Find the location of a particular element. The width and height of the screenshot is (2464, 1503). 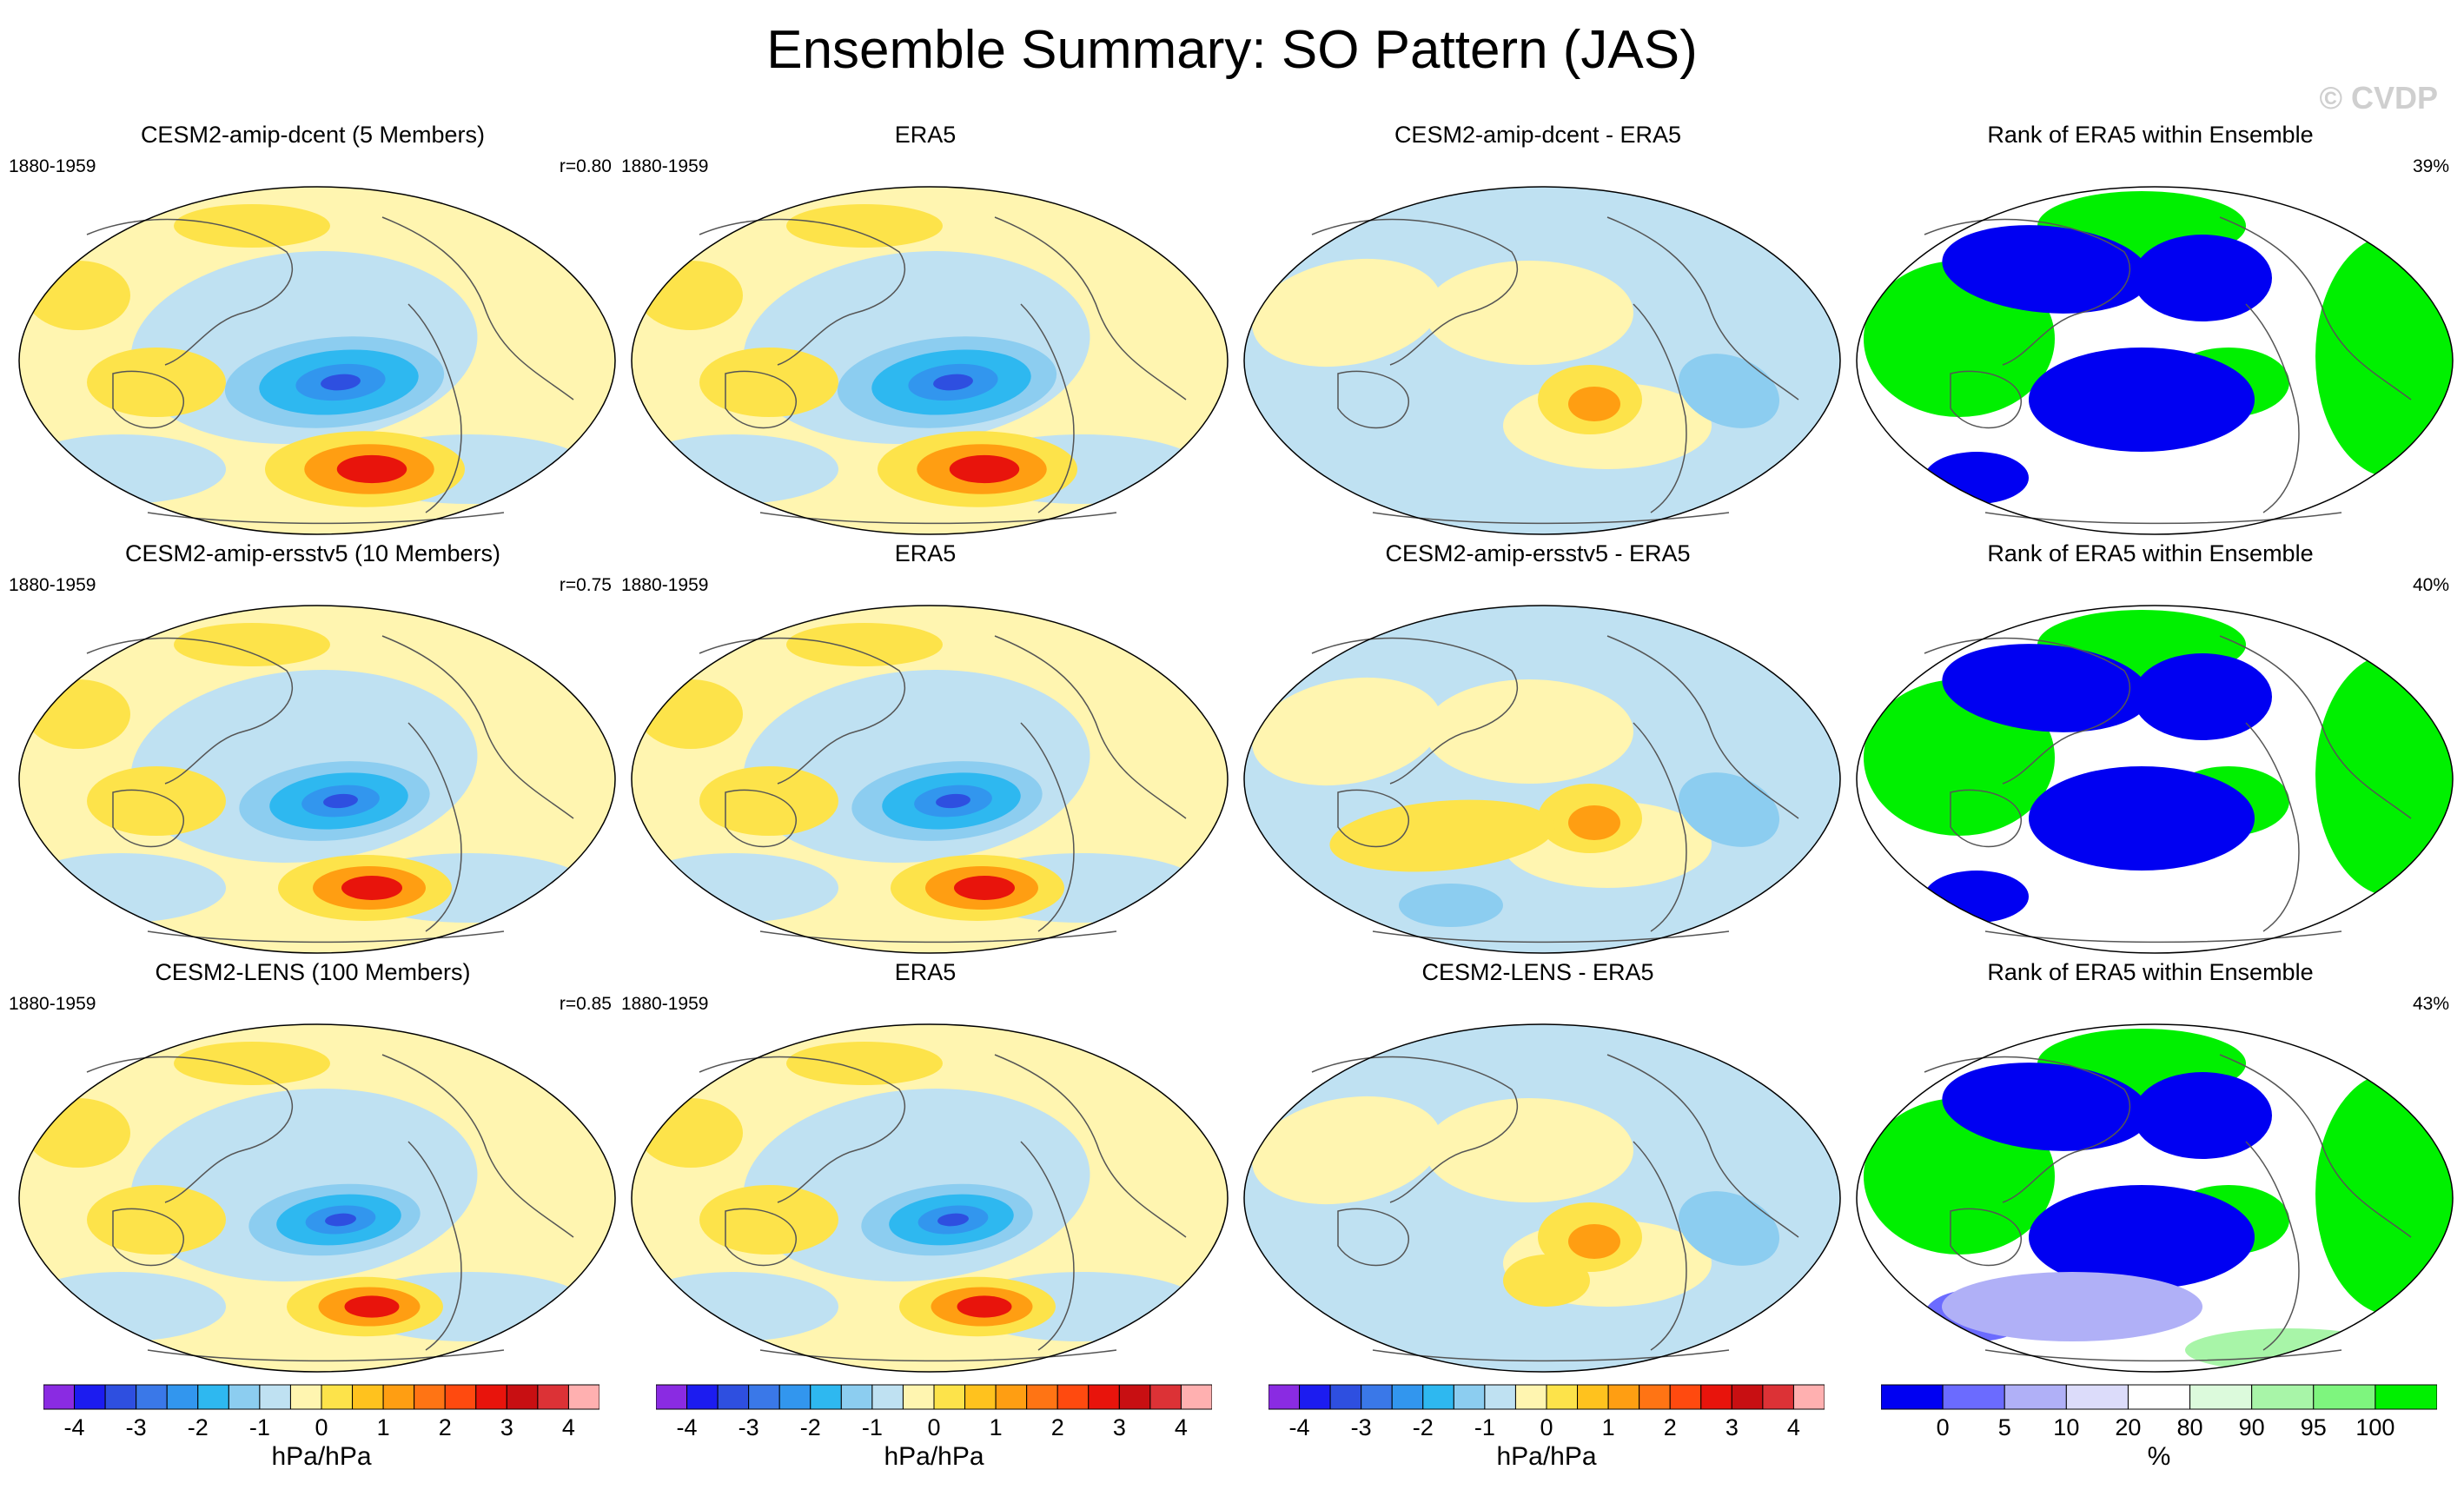

panel-title: CESM2-amip-ersstv5 (10 Members) is located at coordinates (312, 553).